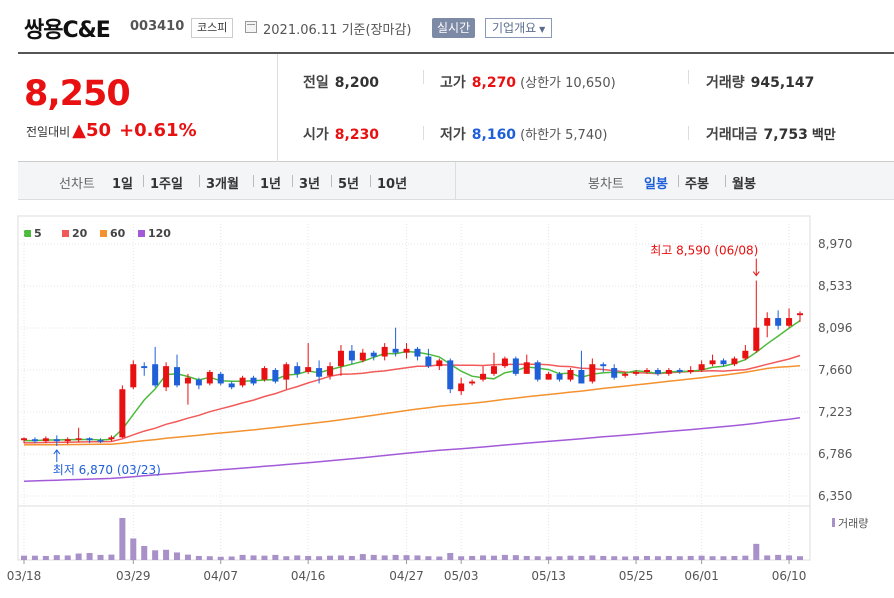 The image size is (894, 598). What do you see at coordinates (148, 108) in the screenshot?
I see `current-price-panel: 8,250 전일대비 ▲50 +0.61%` at bounding box center [148, 108].